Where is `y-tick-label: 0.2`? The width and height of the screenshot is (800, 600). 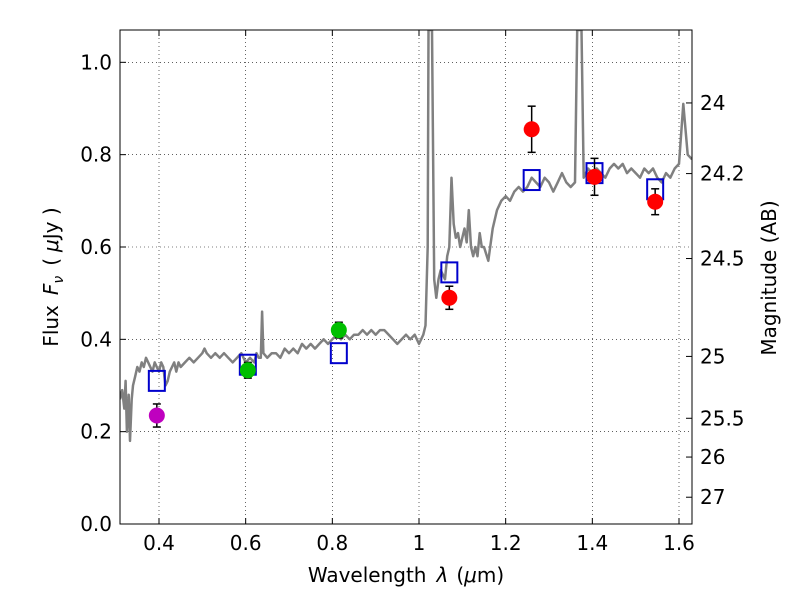 y-tick-label: 0.2 is located at coordinates (96, 432).